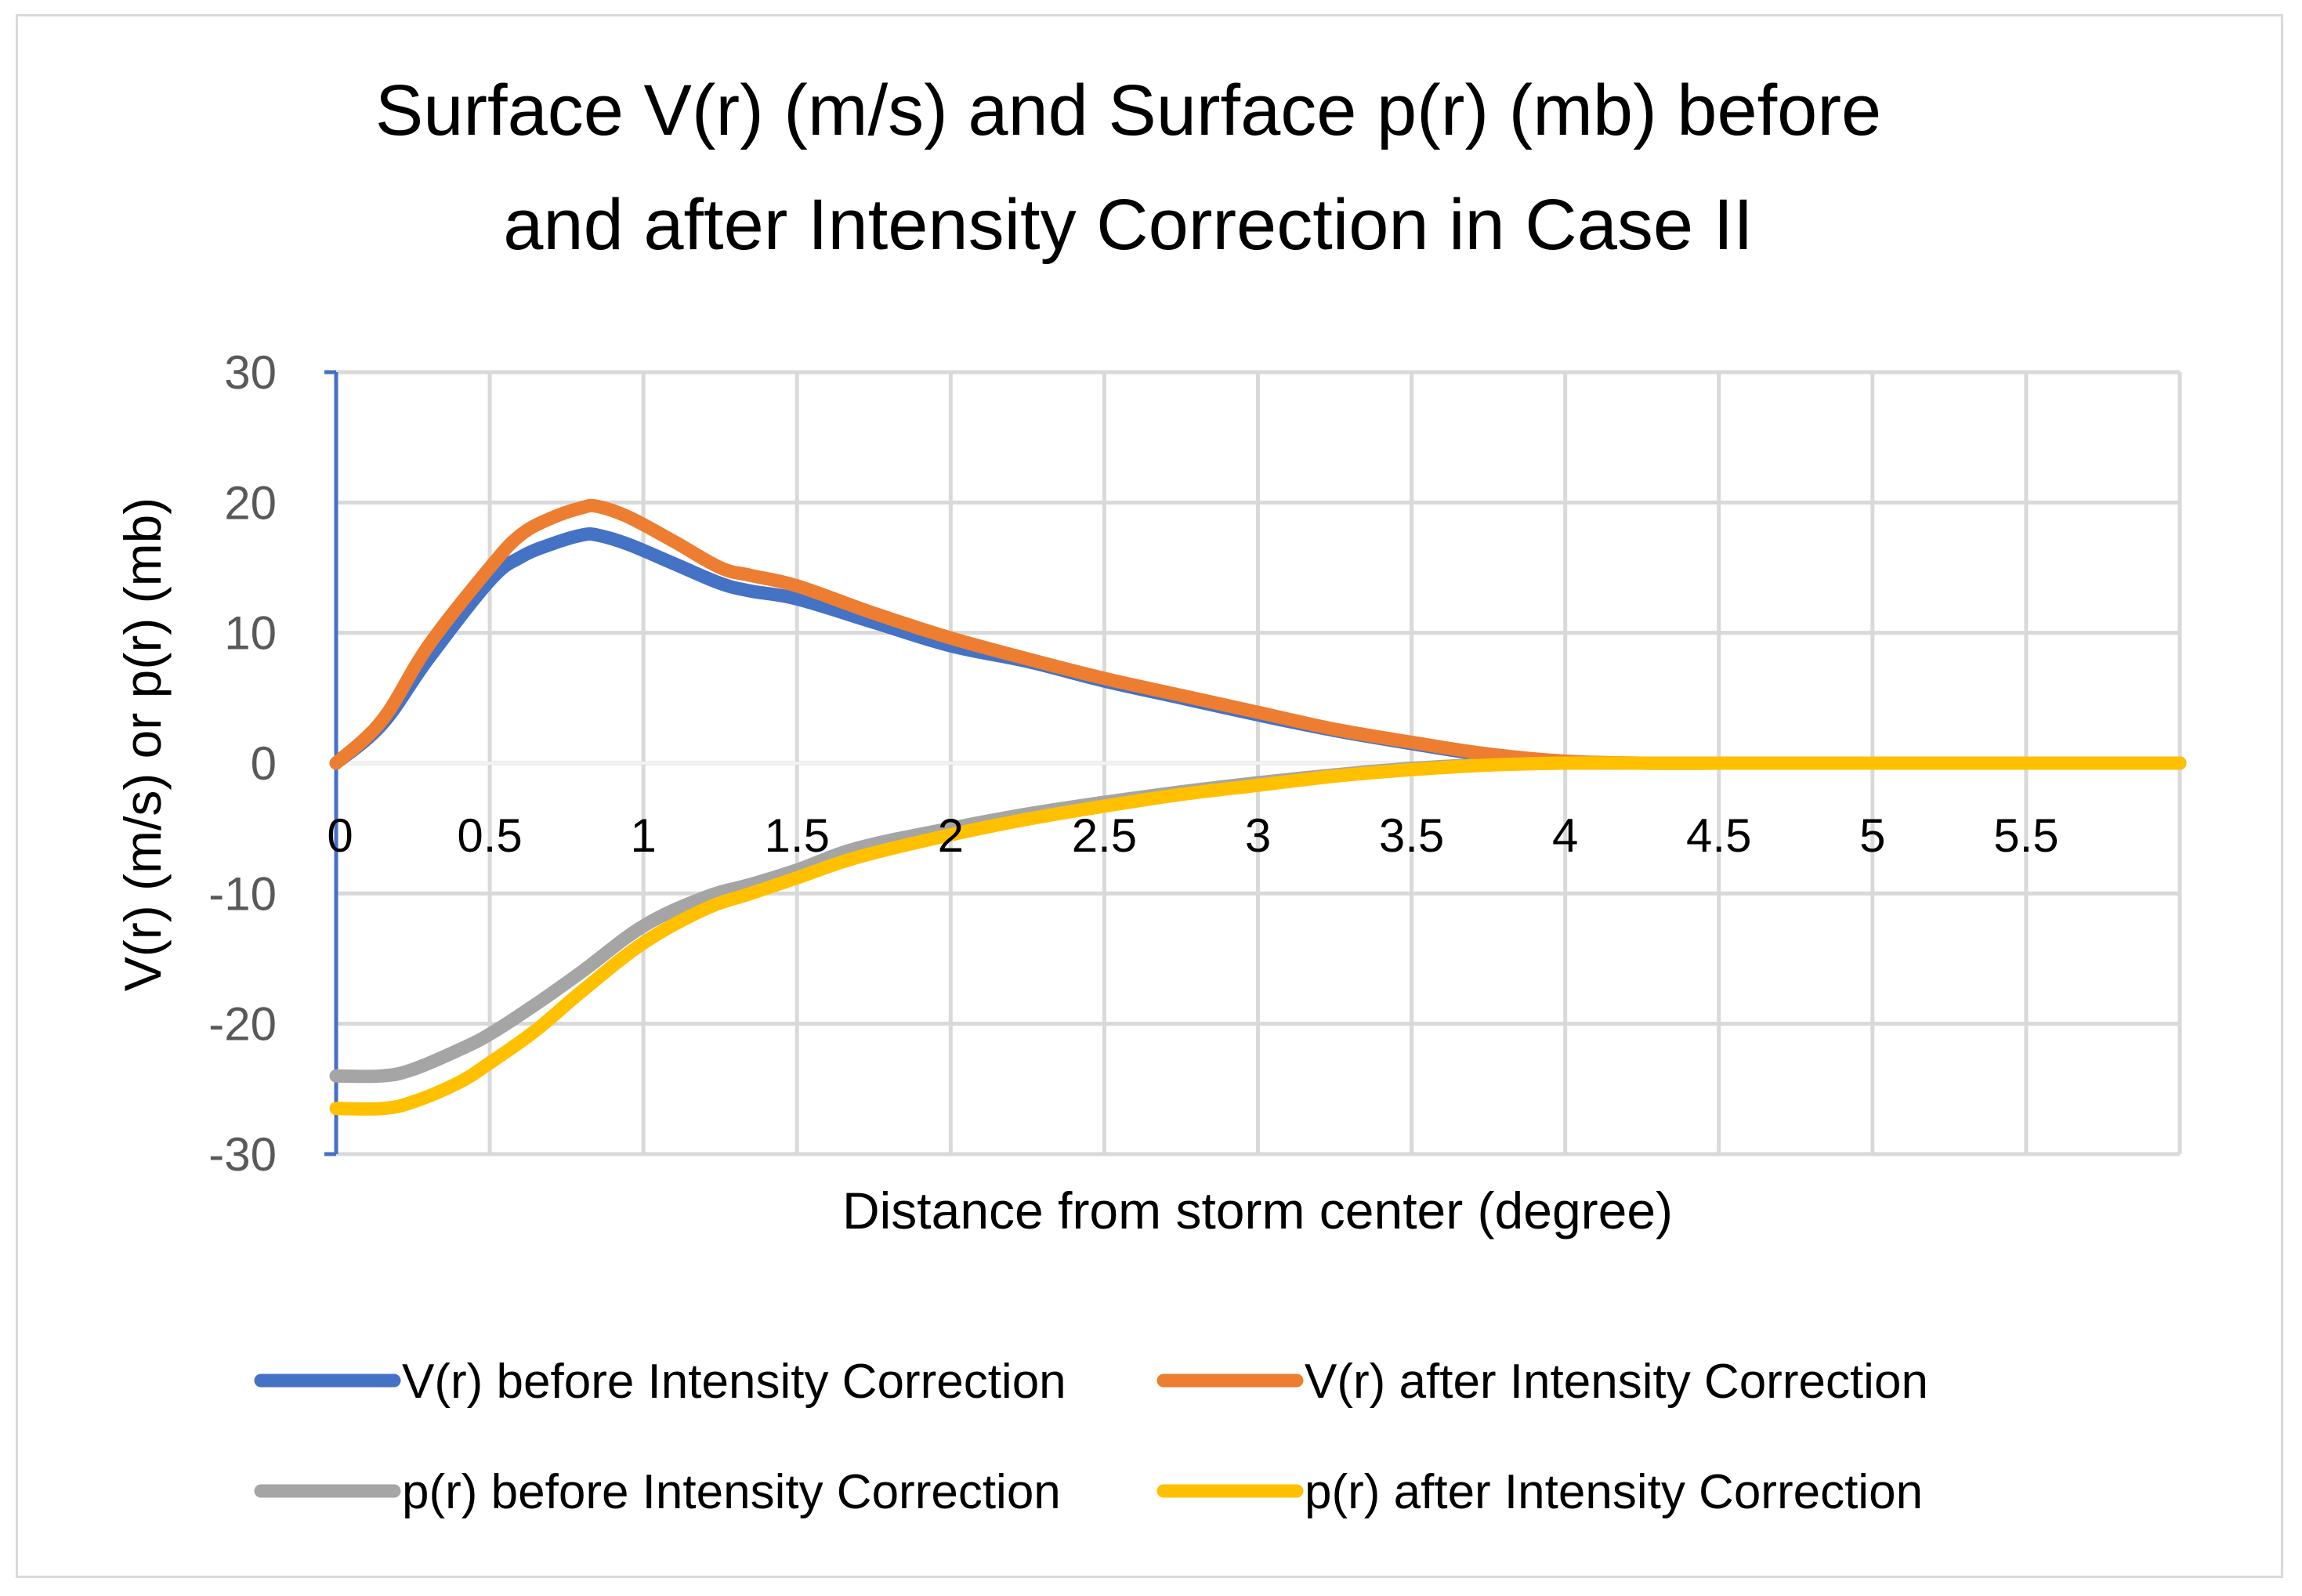 This screenshot has height=1596, width=2302. What do you see at coordinates (951, 835) in the screenshot?
I see `x-tick-label: 2` at bounding box center [951, 835].